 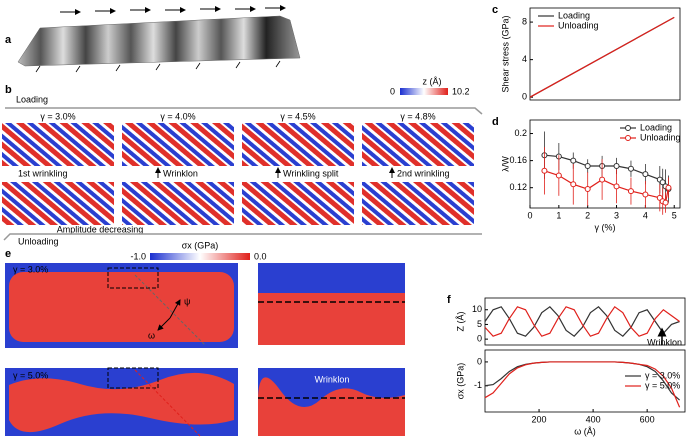 What do you see at coordinates (478, 385) in the screenshot?
I see `y-tick-label: -1` at bounding box center [478, 385].